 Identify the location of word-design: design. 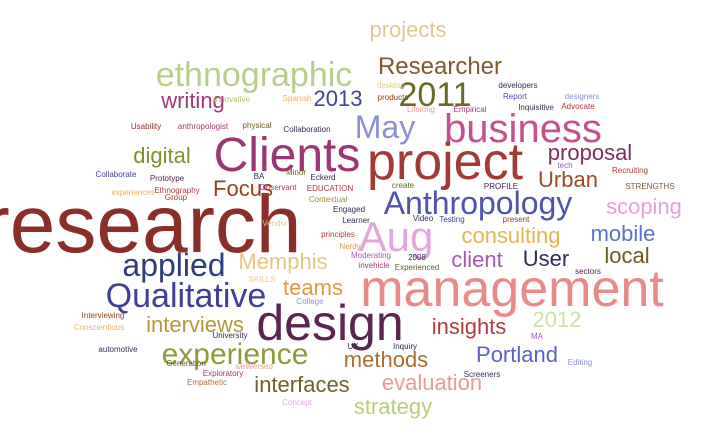
(330, 323).